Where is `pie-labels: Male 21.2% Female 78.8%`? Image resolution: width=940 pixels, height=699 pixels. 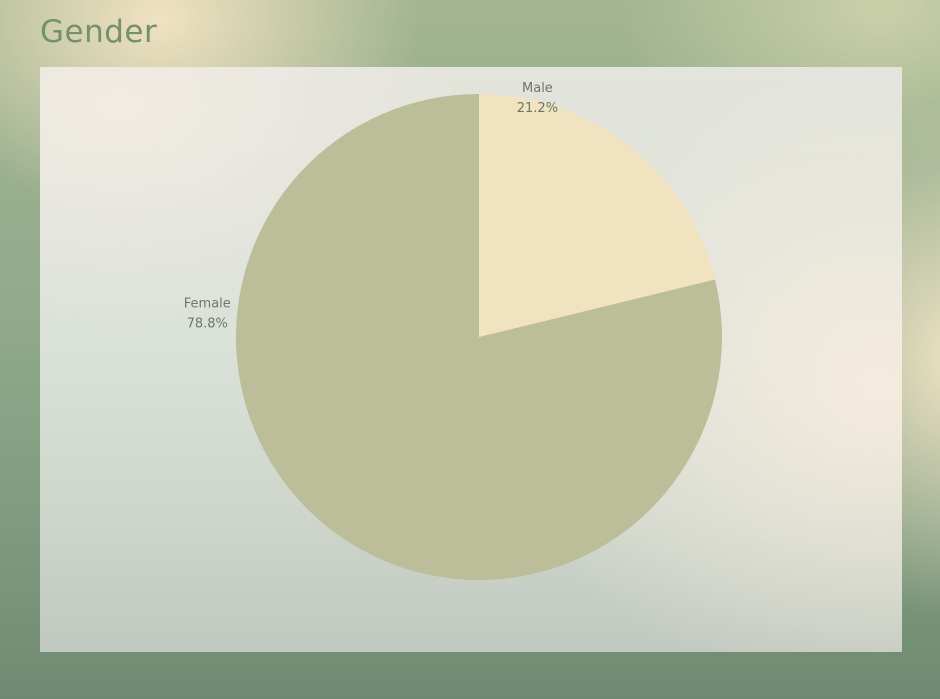
pie-labels: Male 21.2% Female 78.8% is located at coordinates (371, 206).